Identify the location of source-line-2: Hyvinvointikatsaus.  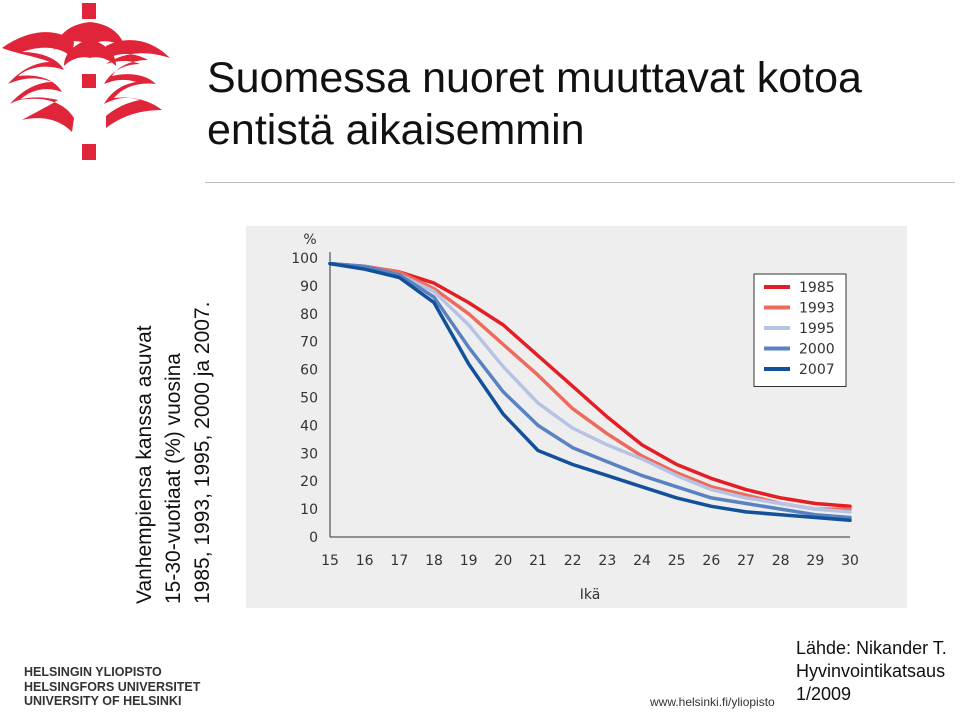
(871, 671).